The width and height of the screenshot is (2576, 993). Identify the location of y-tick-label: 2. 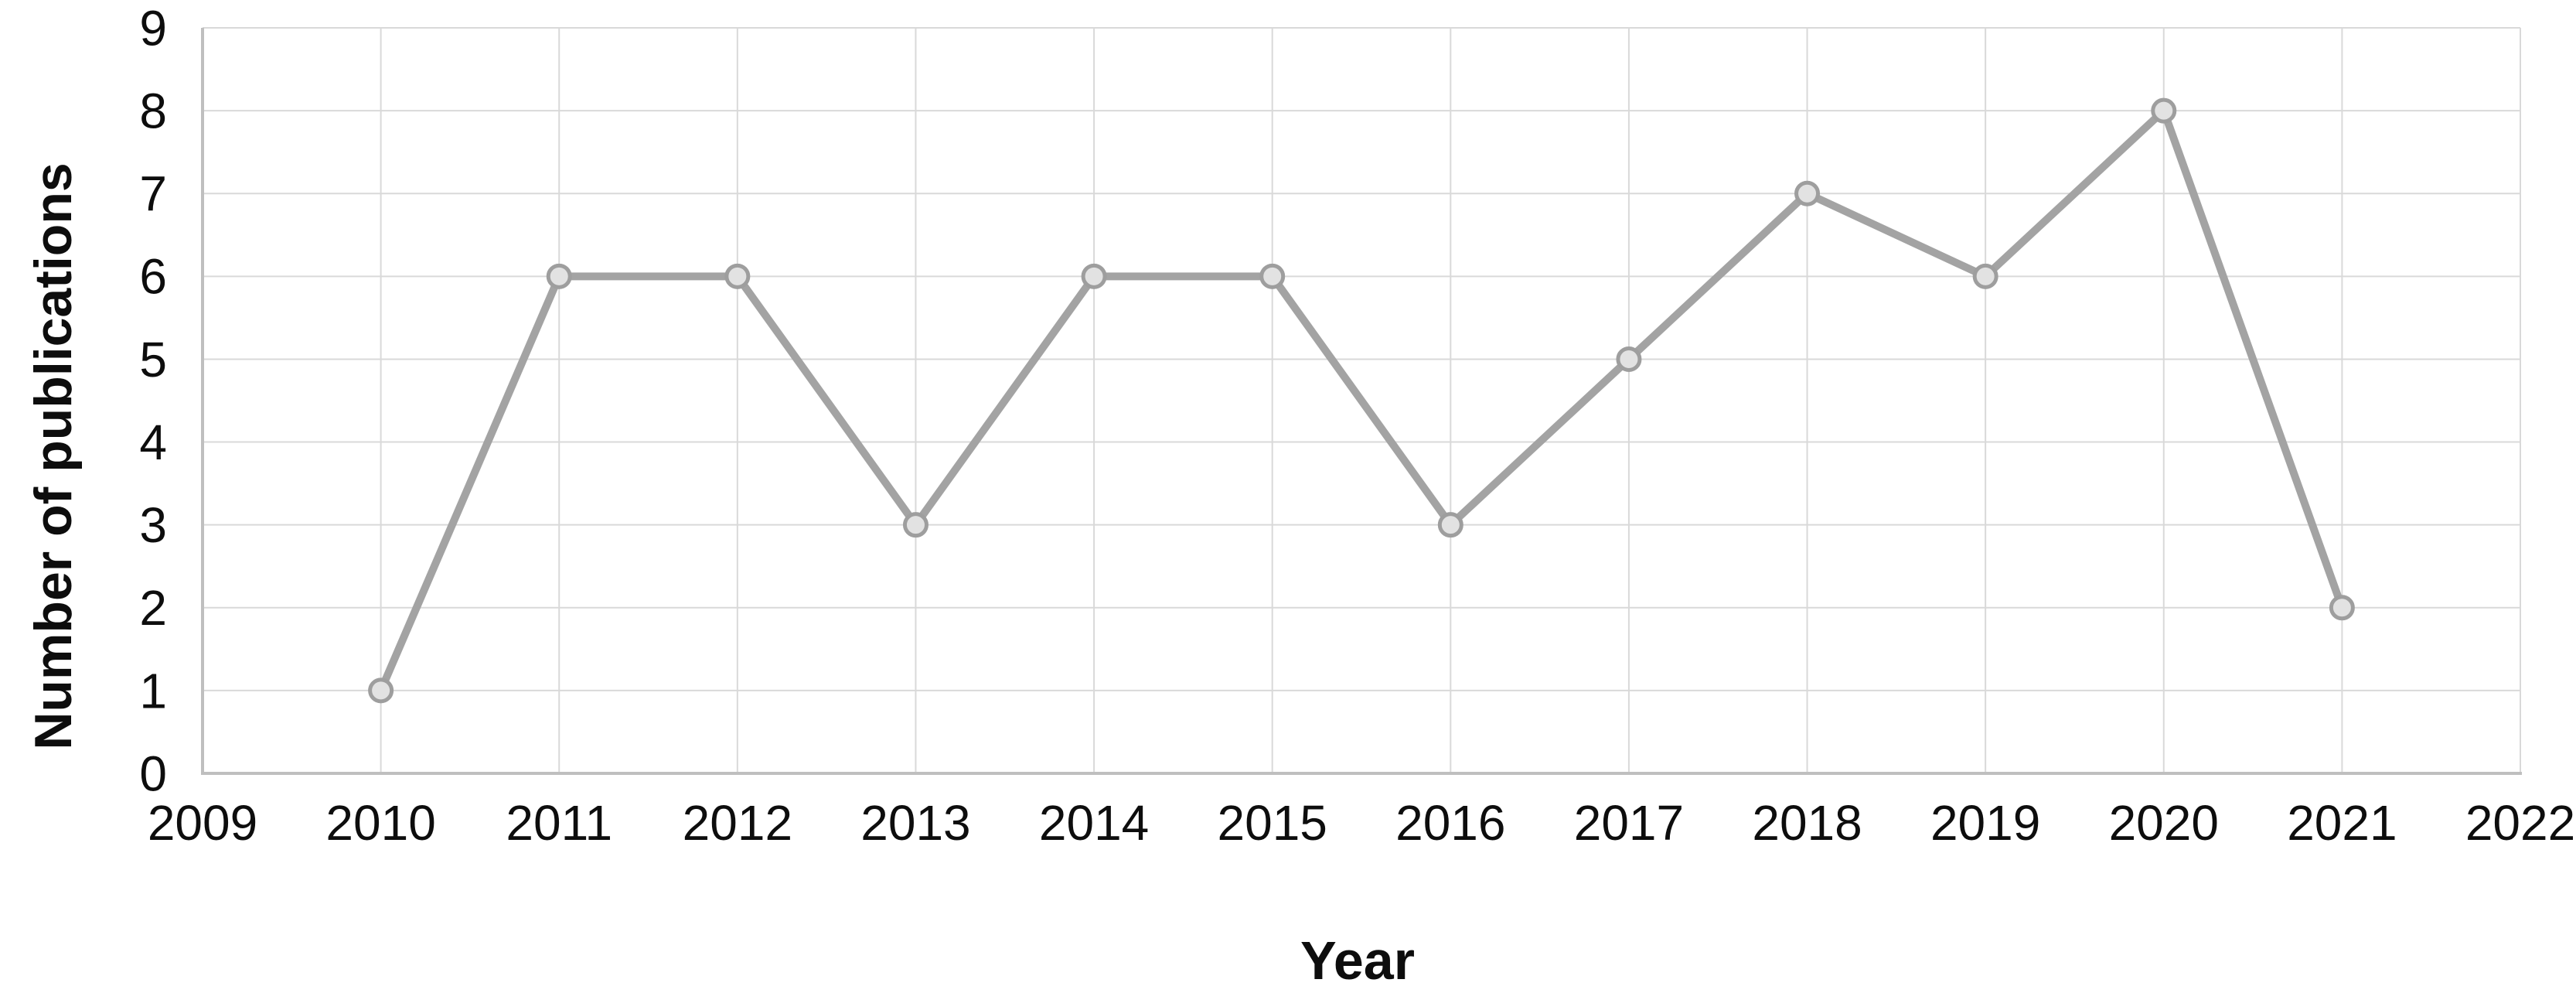
(153, 608).